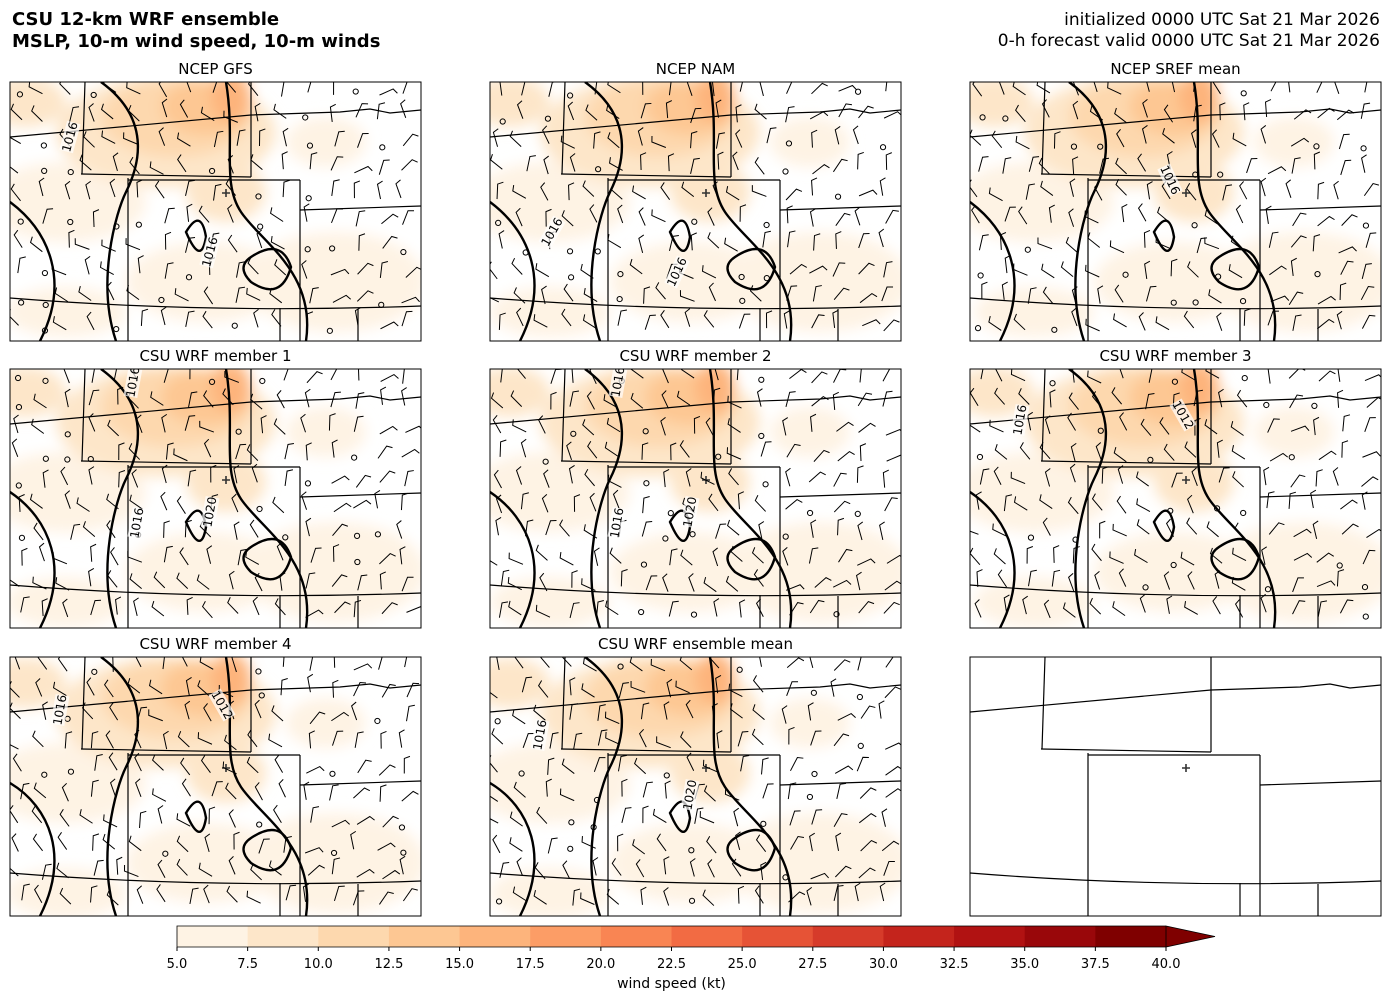 Image resolution: width=1392 pixels, height=1001 pixels. What do you see at coordinates (751, 850) in the screenshot?
I see `isobar` at bounding box center [751, 850].